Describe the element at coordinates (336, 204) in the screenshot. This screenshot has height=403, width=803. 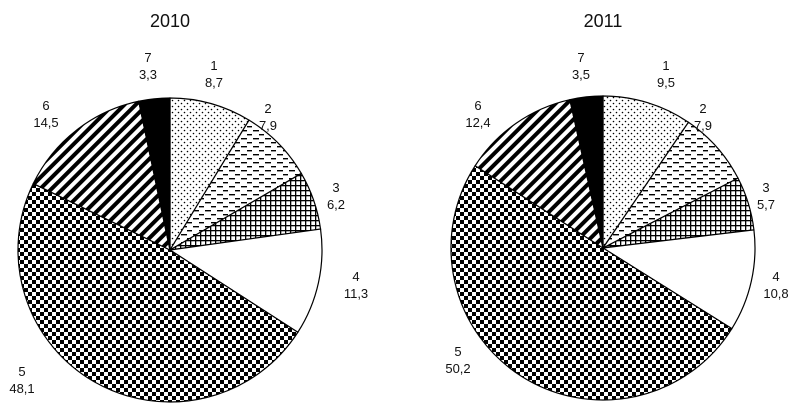
I see `slice-value-label-2010-3: 6,2` at that location.